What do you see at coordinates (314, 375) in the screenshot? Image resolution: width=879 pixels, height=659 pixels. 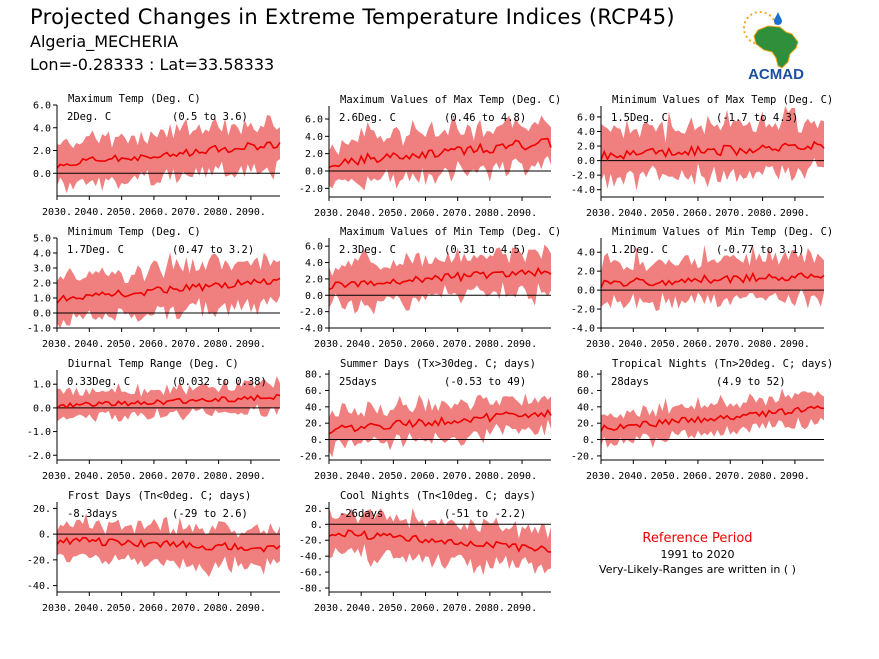 I see `y-tick-label: 80.` at bounding box center [314, 375].